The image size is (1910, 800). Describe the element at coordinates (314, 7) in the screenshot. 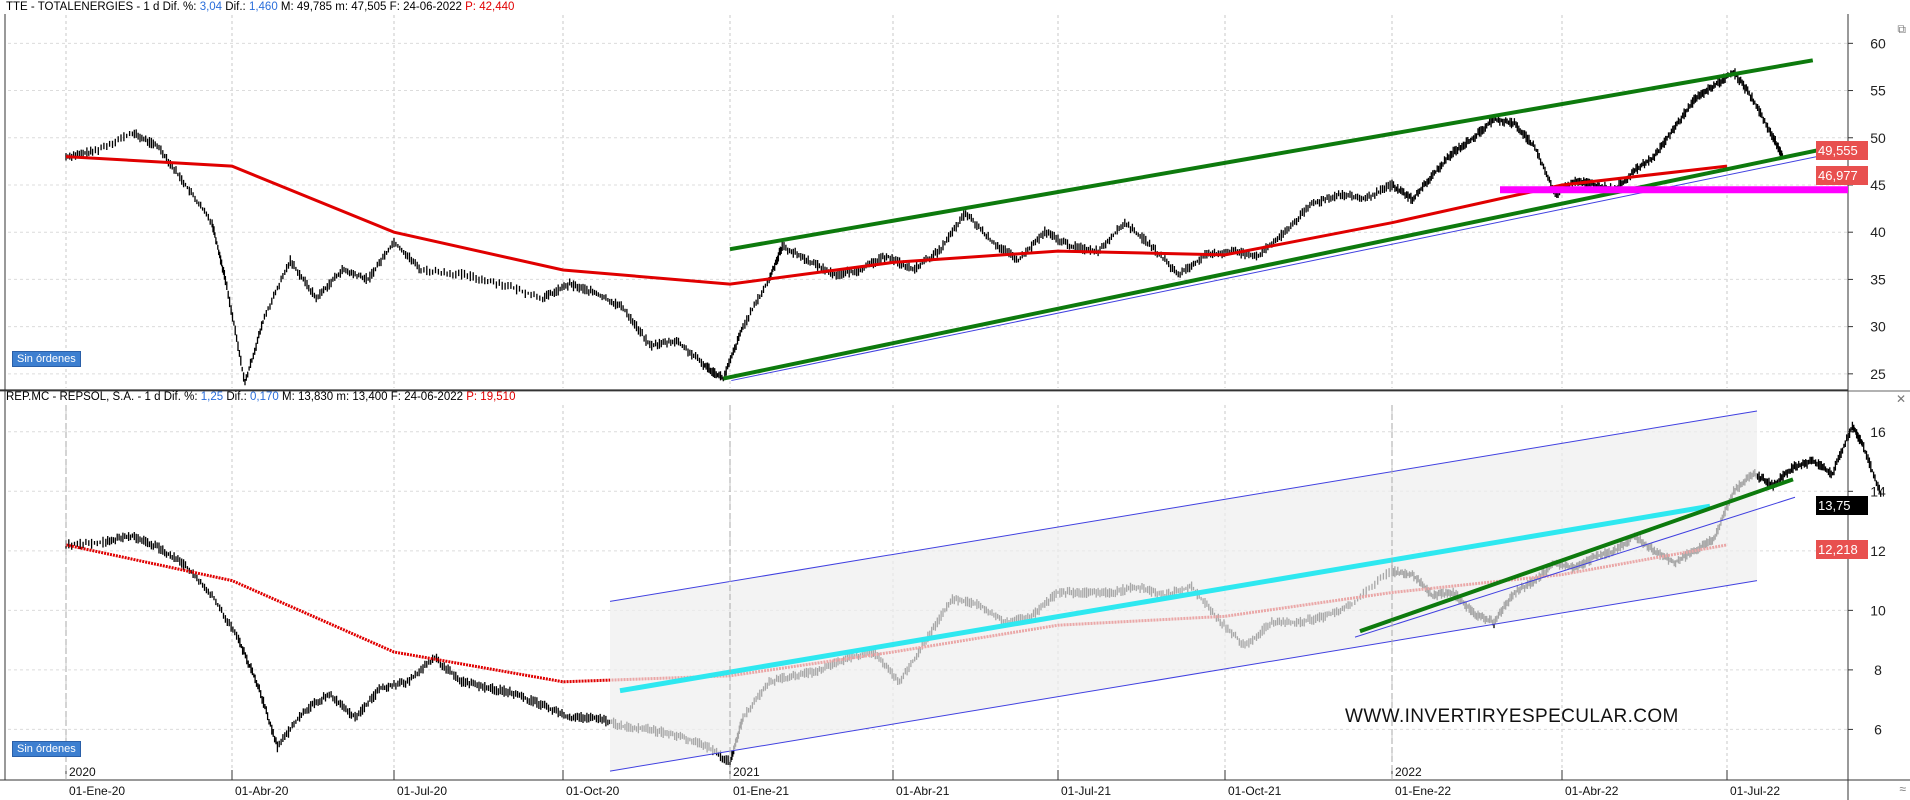

I see `top-max: 49,785` at that location.